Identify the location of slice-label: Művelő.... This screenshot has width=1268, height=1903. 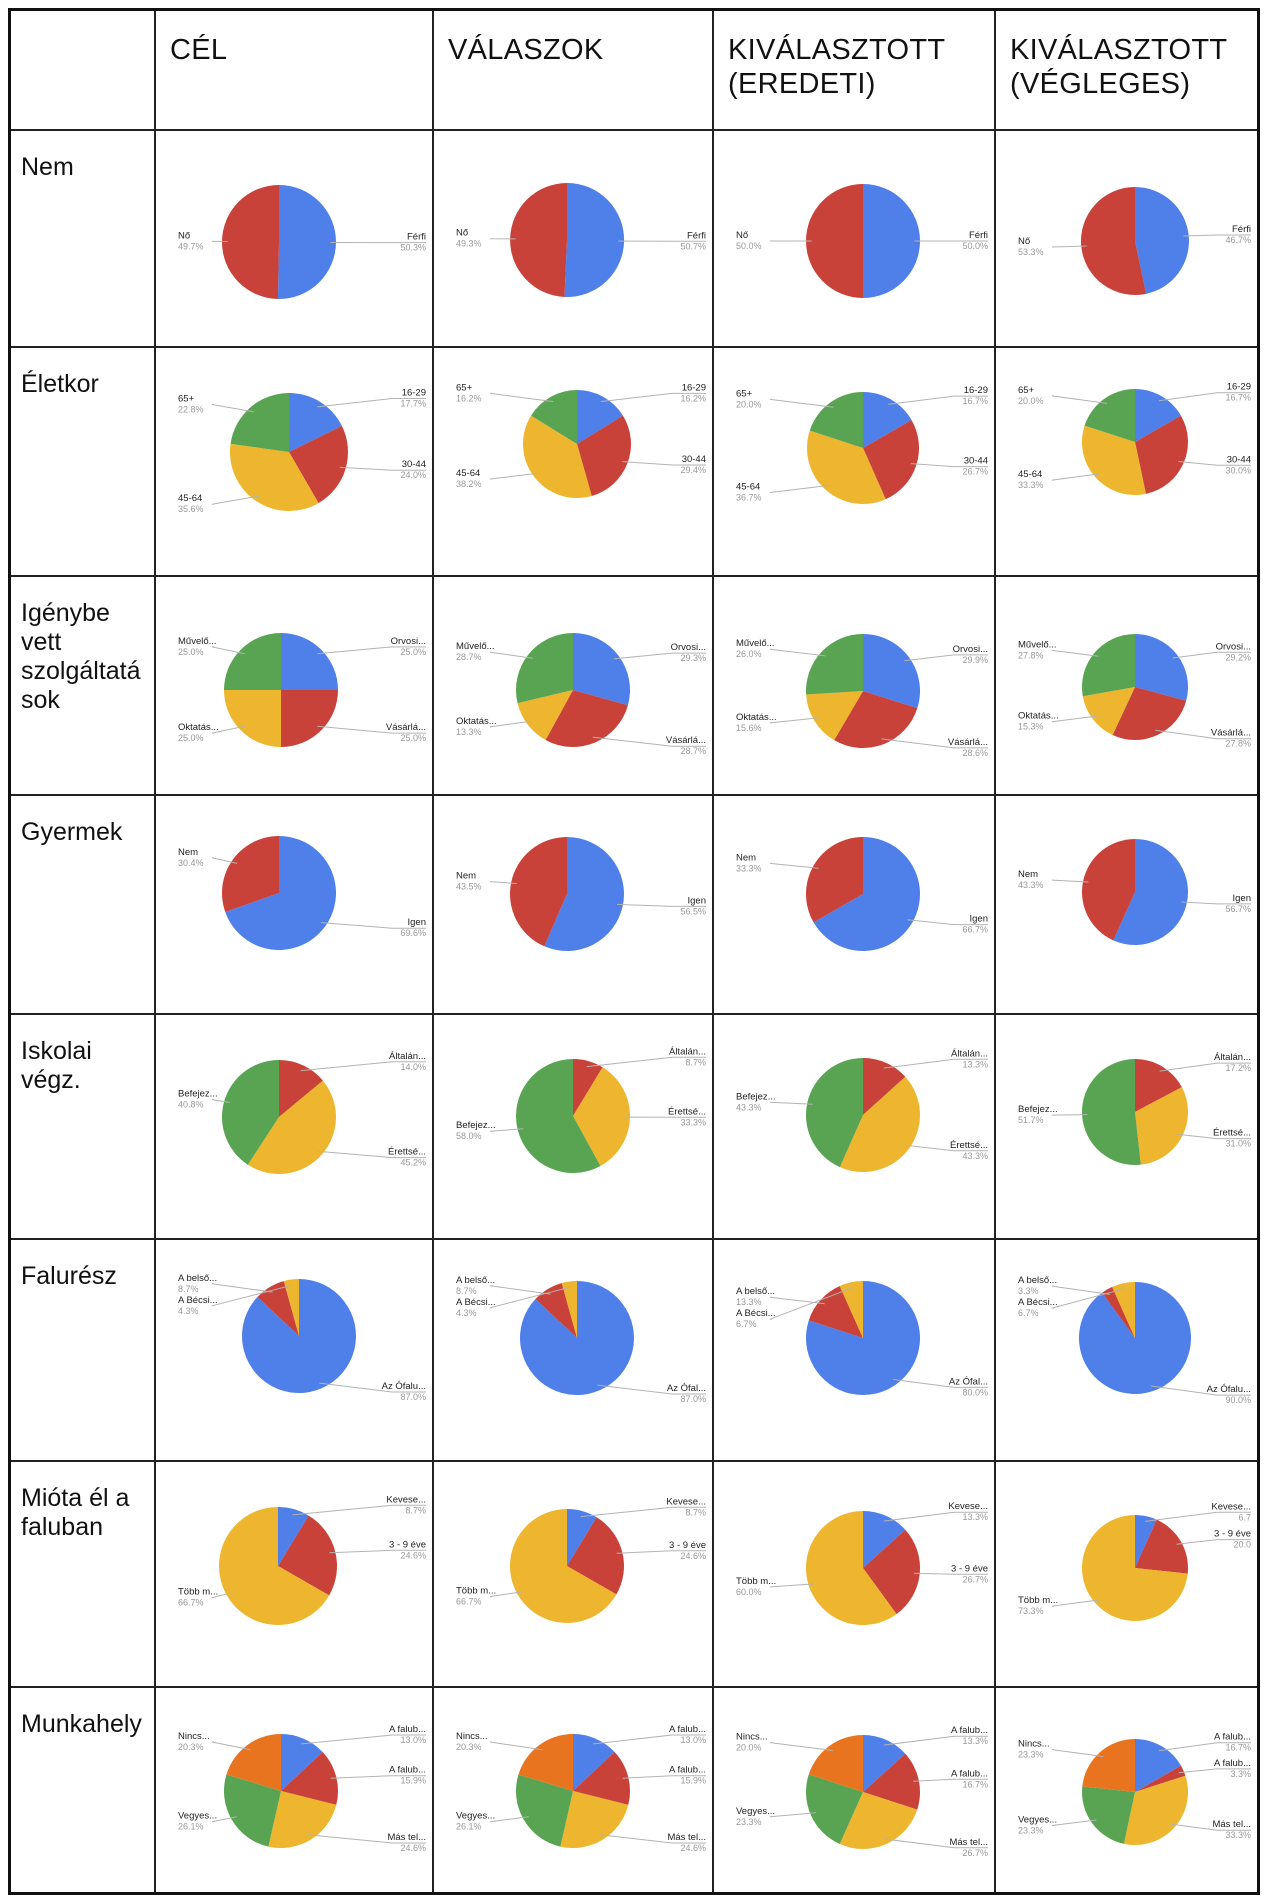
(475, 646).